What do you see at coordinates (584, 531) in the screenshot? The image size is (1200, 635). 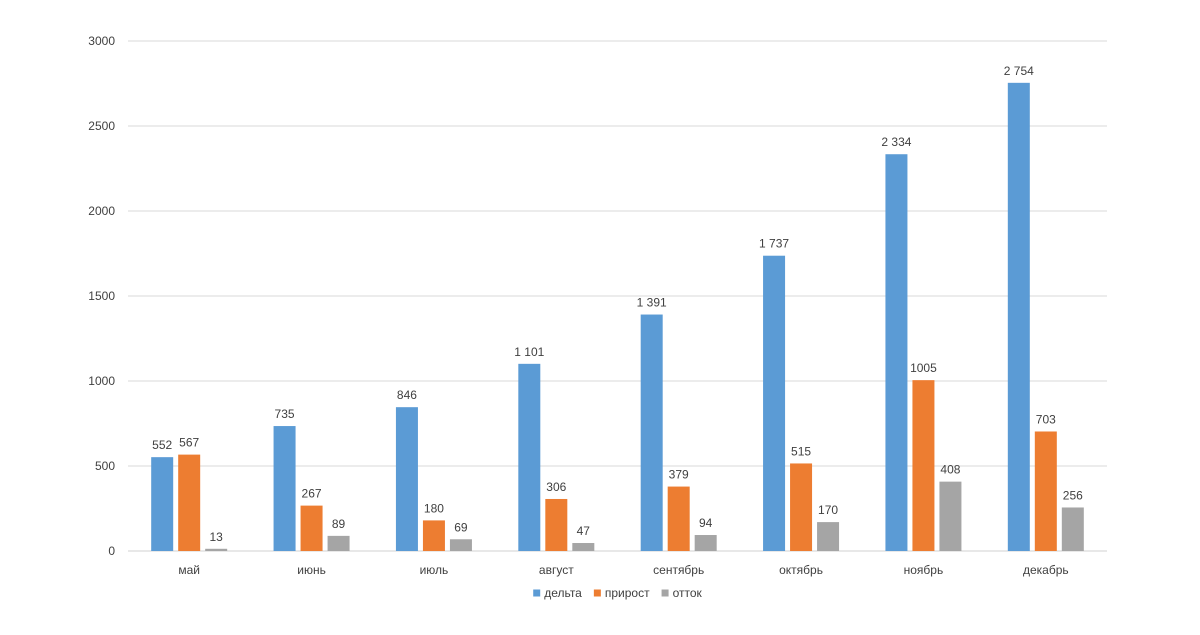 I see `data-label-отток-август: 47` at bounding box center [584, 531].